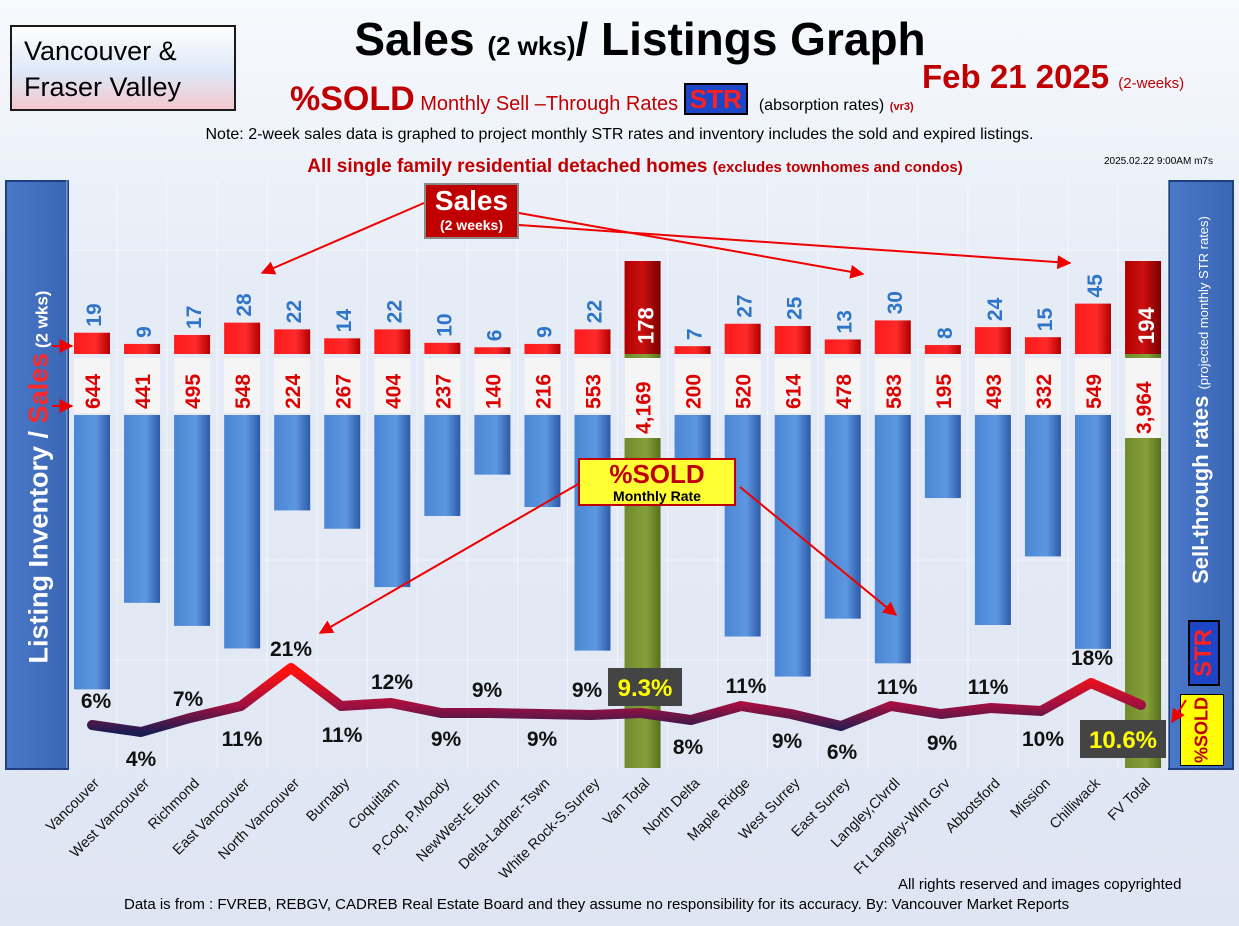  Describe the element at coordinates (194, 317) in the screenshot. I see `sales-value-label: 17` at that location.